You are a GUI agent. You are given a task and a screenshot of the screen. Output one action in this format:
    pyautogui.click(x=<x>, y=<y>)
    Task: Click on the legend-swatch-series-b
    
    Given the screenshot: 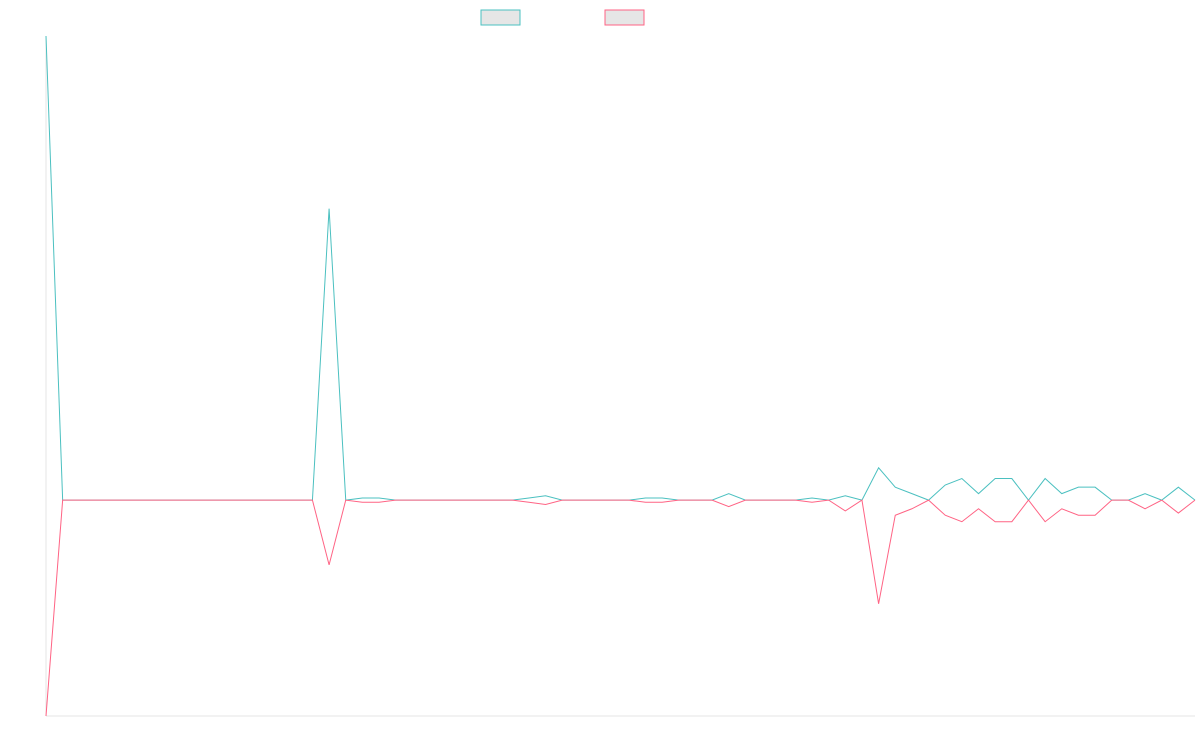 What is the action you would take?
    pyautogui.click(x=624, y=17)
    